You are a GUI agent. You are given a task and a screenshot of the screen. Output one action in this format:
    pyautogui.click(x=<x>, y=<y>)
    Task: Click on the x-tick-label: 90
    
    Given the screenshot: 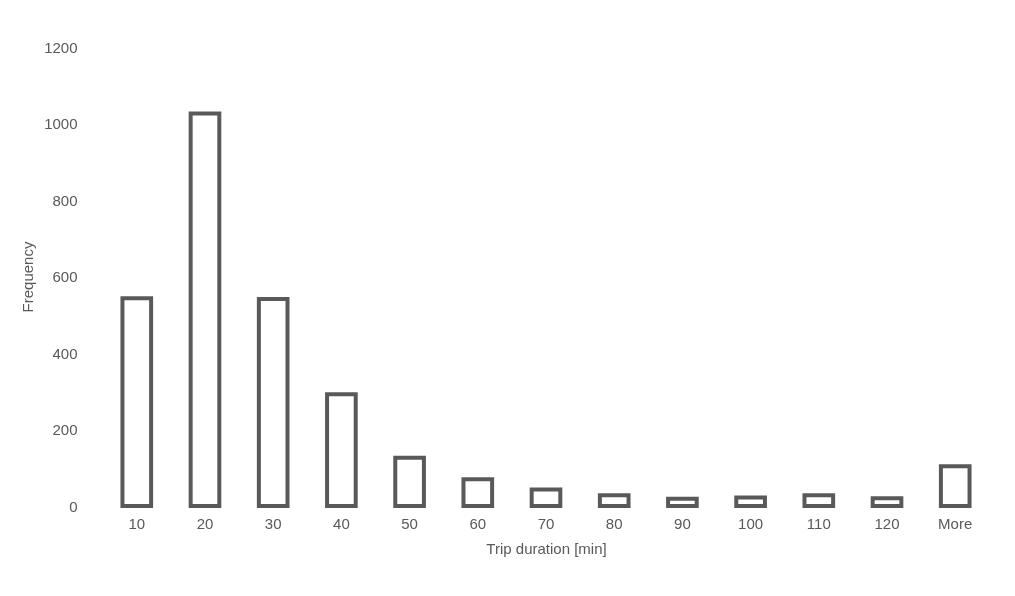 What is the action you would take?
    pyautogui.click(x=682, y=523)
    